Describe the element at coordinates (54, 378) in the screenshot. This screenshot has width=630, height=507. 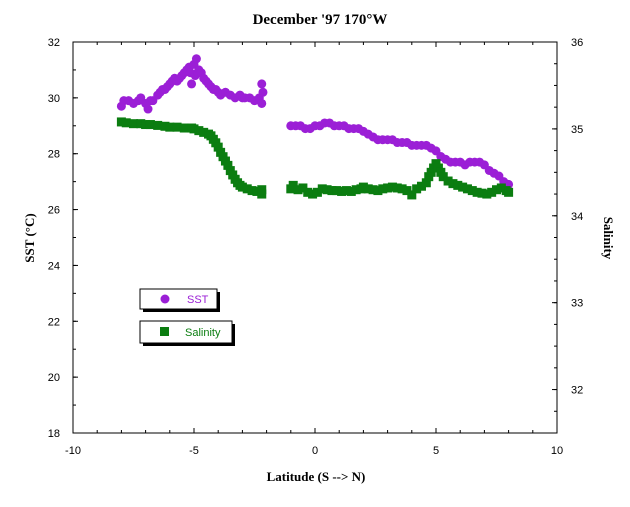
I see `y-left-tick-label: 20` at that location.